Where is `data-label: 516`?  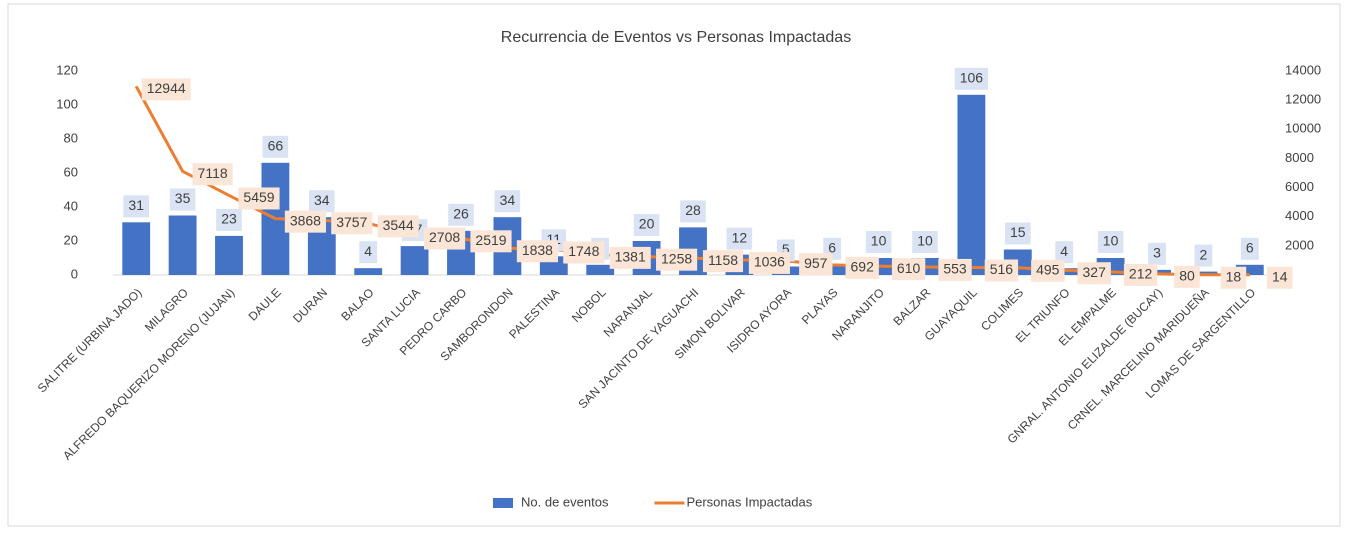
data-label: 516 is located at coordinates (1002, 269).